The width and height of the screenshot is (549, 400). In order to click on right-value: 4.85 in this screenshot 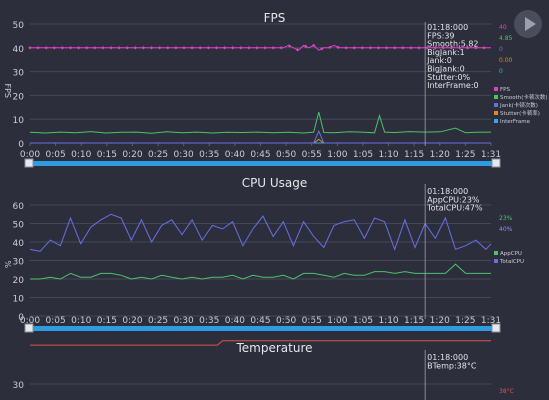, I will do `click(506, 38)`.